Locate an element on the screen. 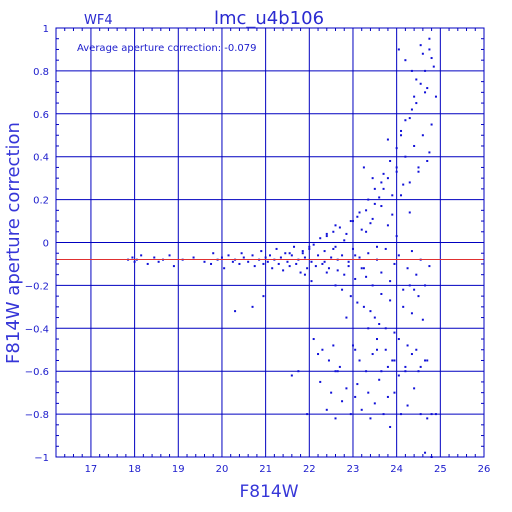  y-axis-label: F814W aperture correction is located at coordinates (13, 243).